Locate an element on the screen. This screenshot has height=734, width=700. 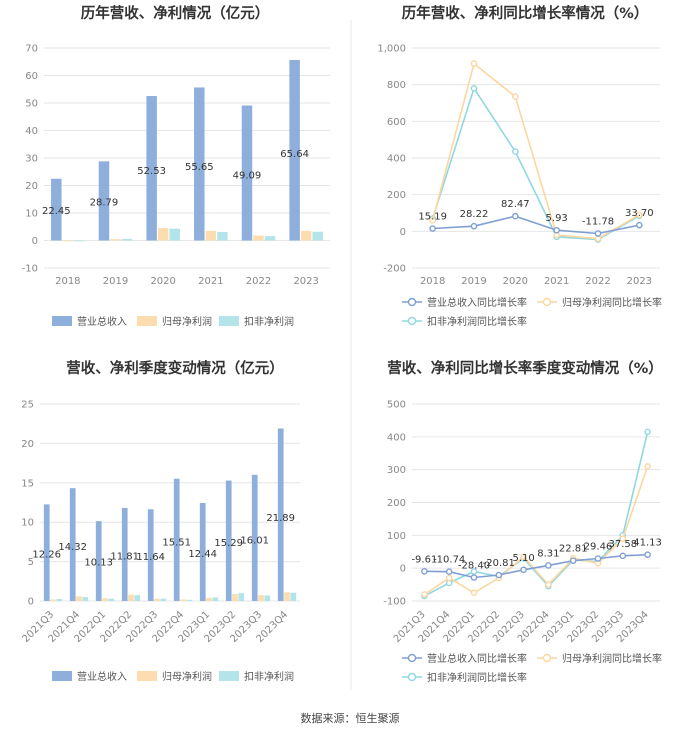
data-label: 28.79 is located at coordinates (104, 202).